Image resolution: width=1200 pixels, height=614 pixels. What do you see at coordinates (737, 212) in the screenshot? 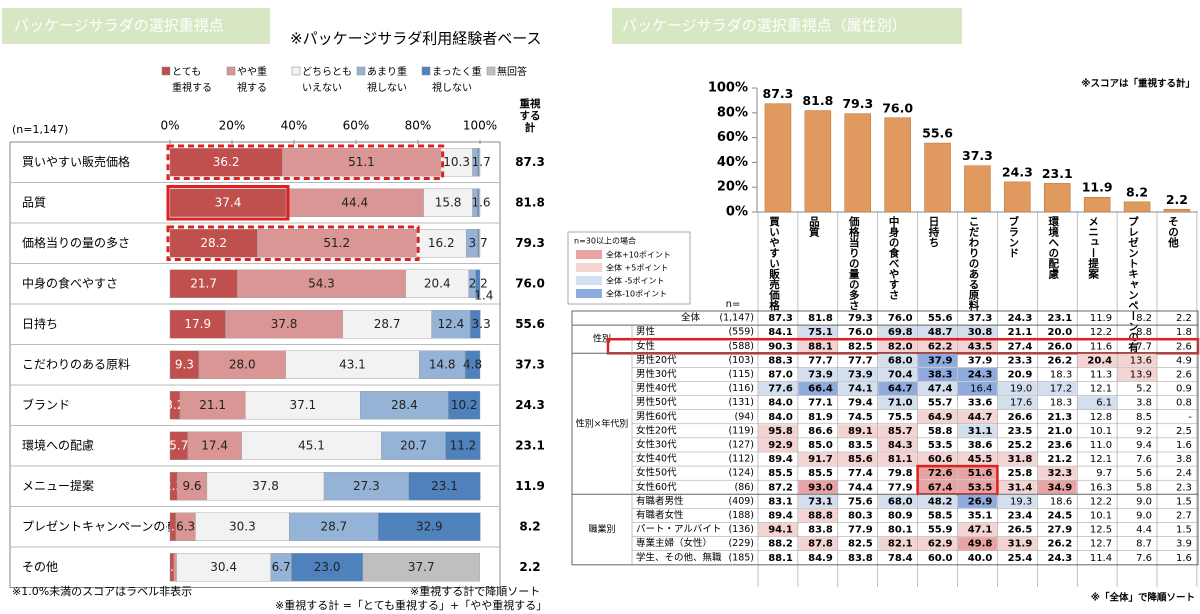
I see `y-tick-label: 0%` at bounding box center [737, 212].